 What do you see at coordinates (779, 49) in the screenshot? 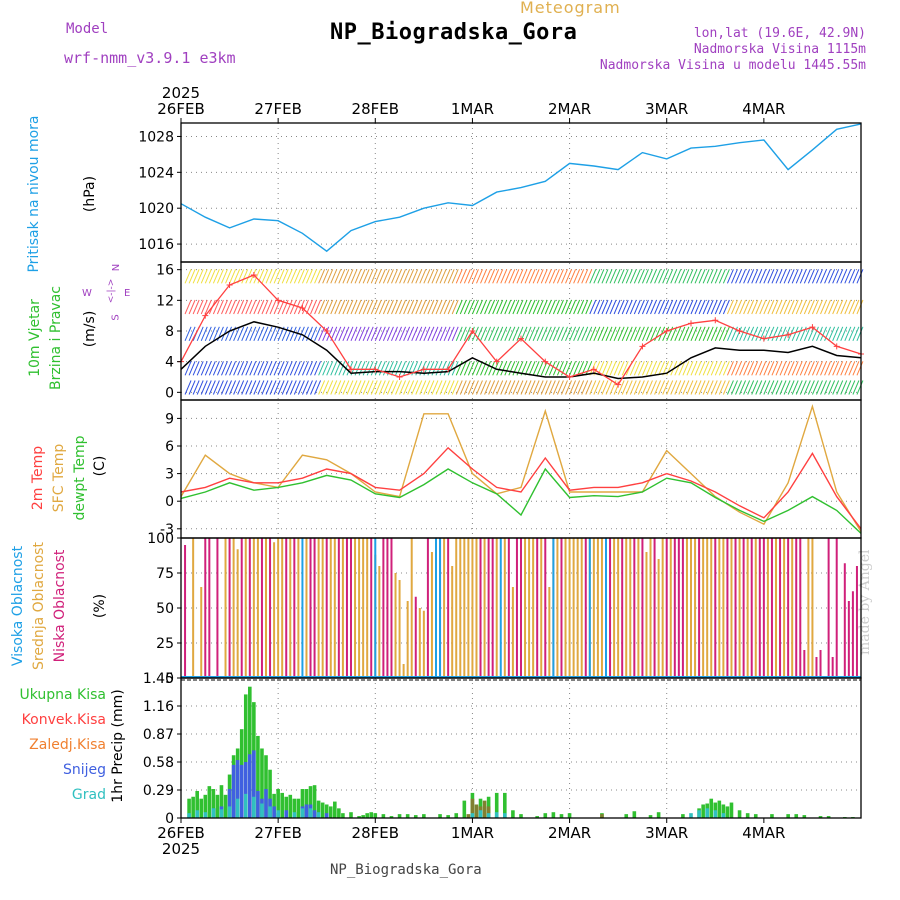
I see `elevation-info: Nadmorska Visina 1115m` at bounding box center [779, 49].